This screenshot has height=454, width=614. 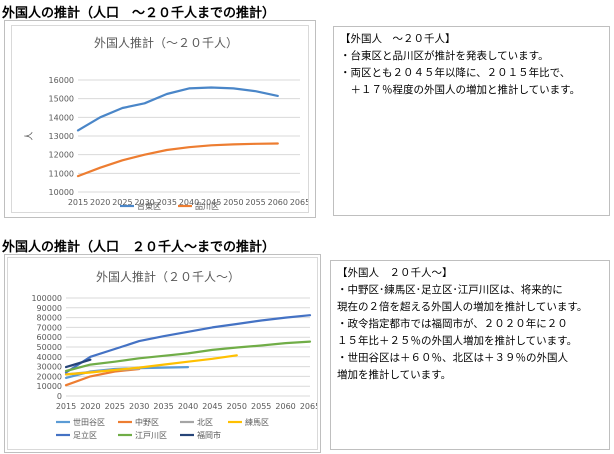 What do you see at coordinates (61, 136) in the screenshot?
I see `y-tick-label: 13000` at bounding box center [61, 136].